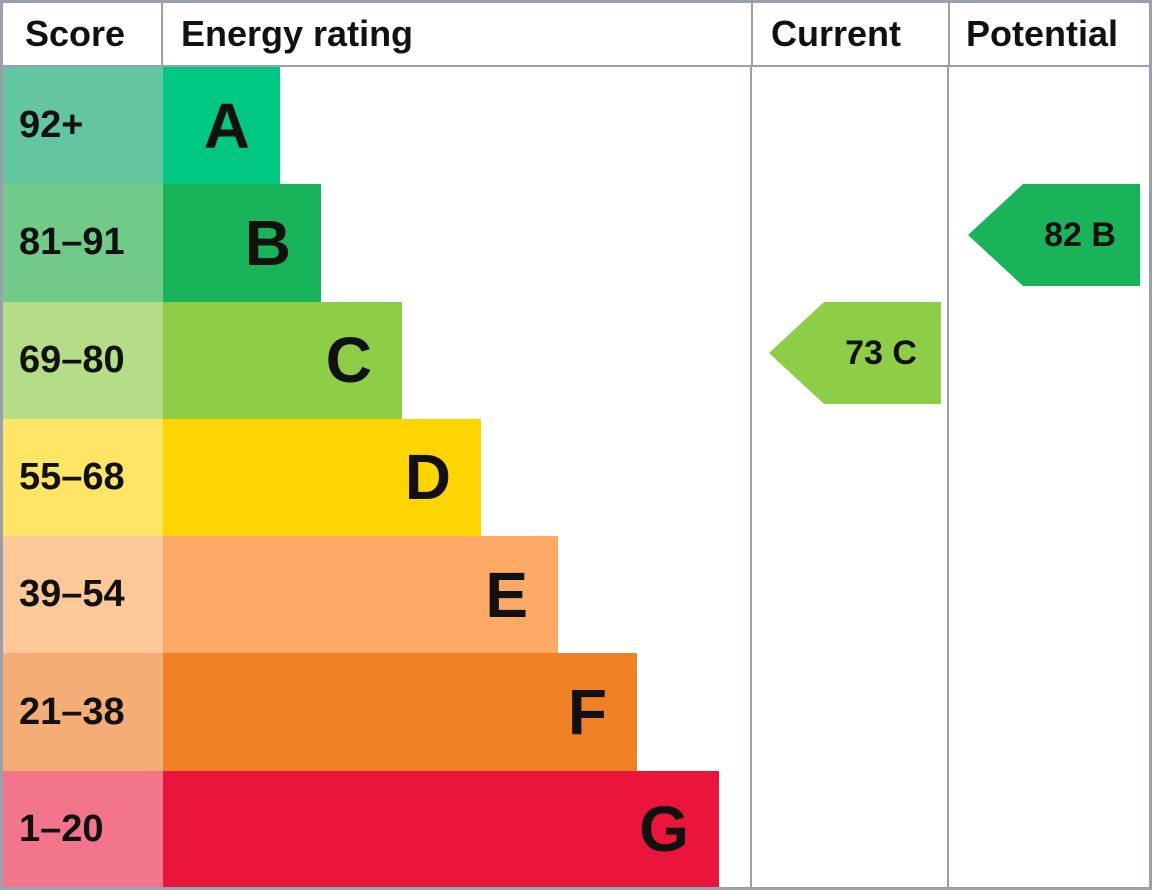 The image size is (1152, 890). What do you see at coordinates (226, 125) in the screenshot?
I see `rating-letter: A` at bounding box center [226, 125].